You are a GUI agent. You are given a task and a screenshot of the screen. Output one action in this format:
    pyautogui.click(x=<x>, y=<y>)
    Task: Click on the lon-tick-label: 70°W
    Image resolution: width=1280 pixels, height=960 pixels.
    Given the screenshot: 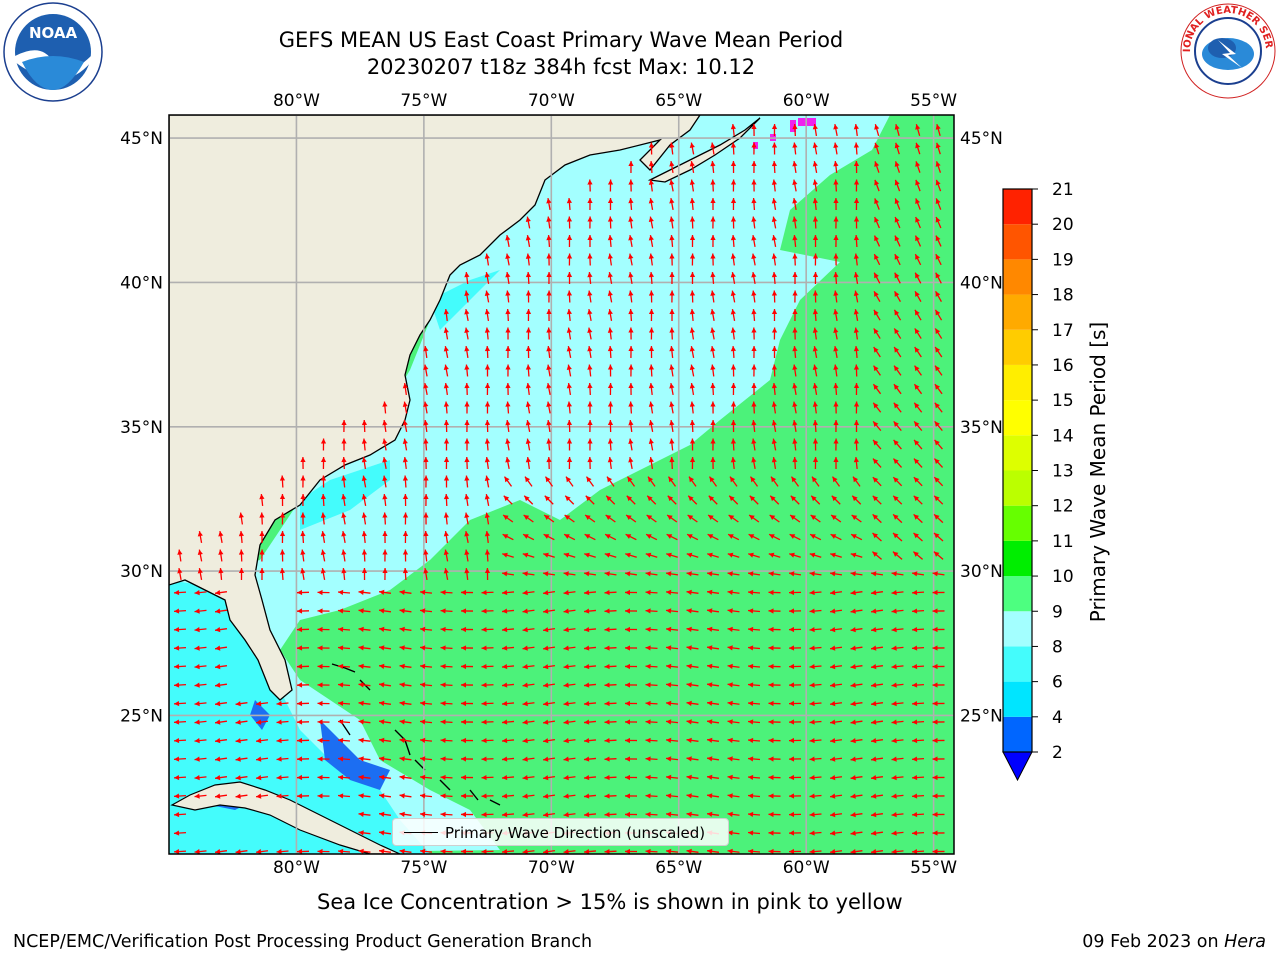 What is the action you would take?
    pyautogui.click(x=551, y=101)
    